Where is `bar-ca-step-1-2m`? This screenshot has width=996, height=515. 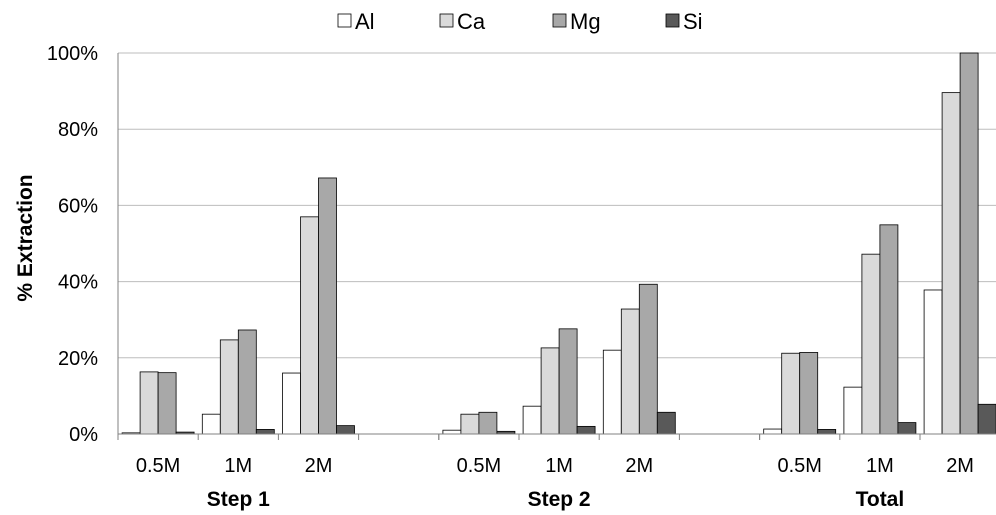 bar-ca-step-1-2m is located at coordinates (309, 325).